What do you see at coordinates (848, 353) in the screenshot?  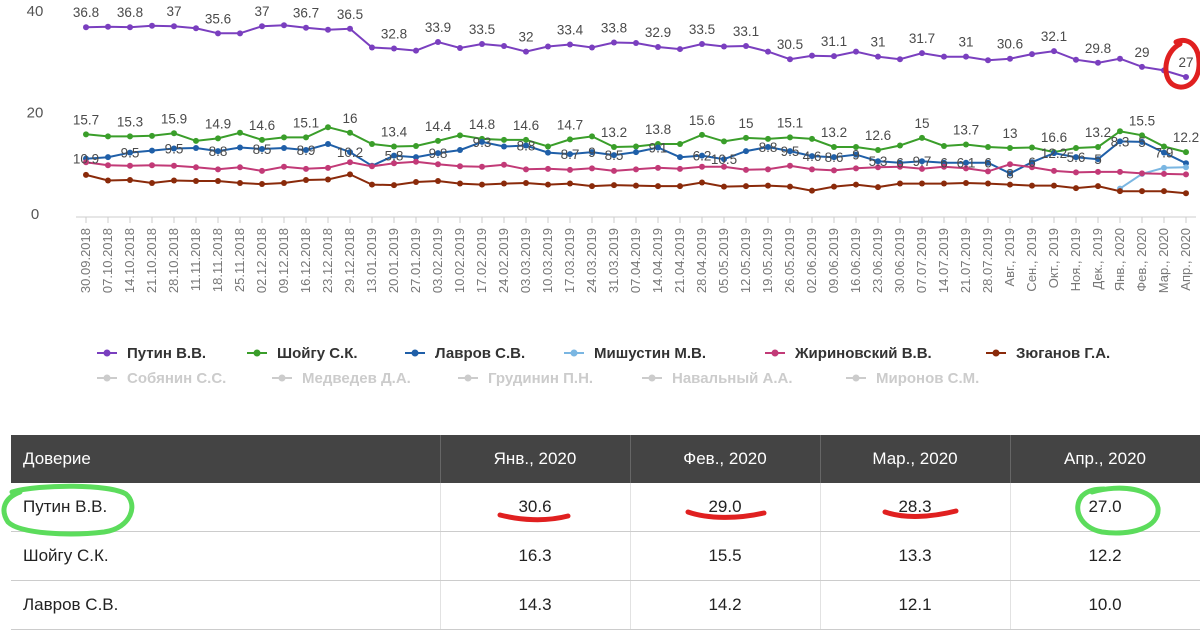 I see `legend-item: Жириновский В.В.` at bounding box center [848, 353].